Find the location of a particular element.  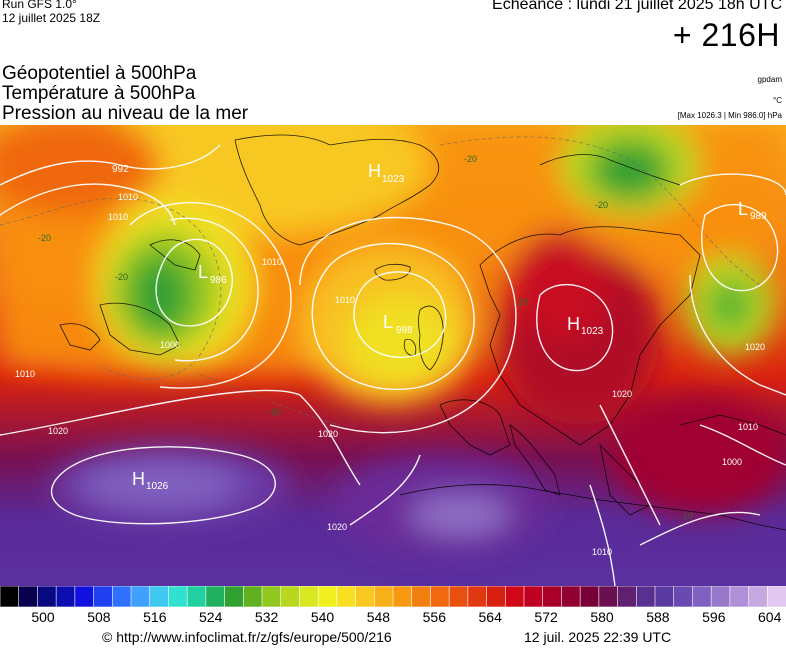

run-label: Run GFS 1.0° is located at coordinates (39, 5).